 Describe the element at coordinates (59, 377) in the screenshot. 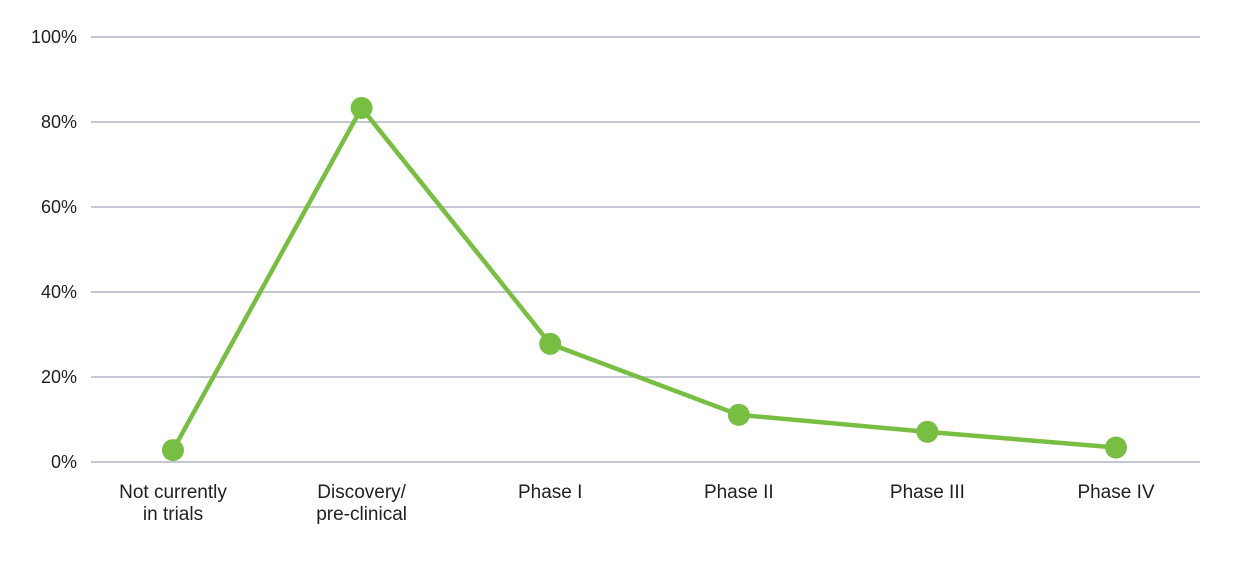

I see `y-axis-tick-label: 20%` at that location.